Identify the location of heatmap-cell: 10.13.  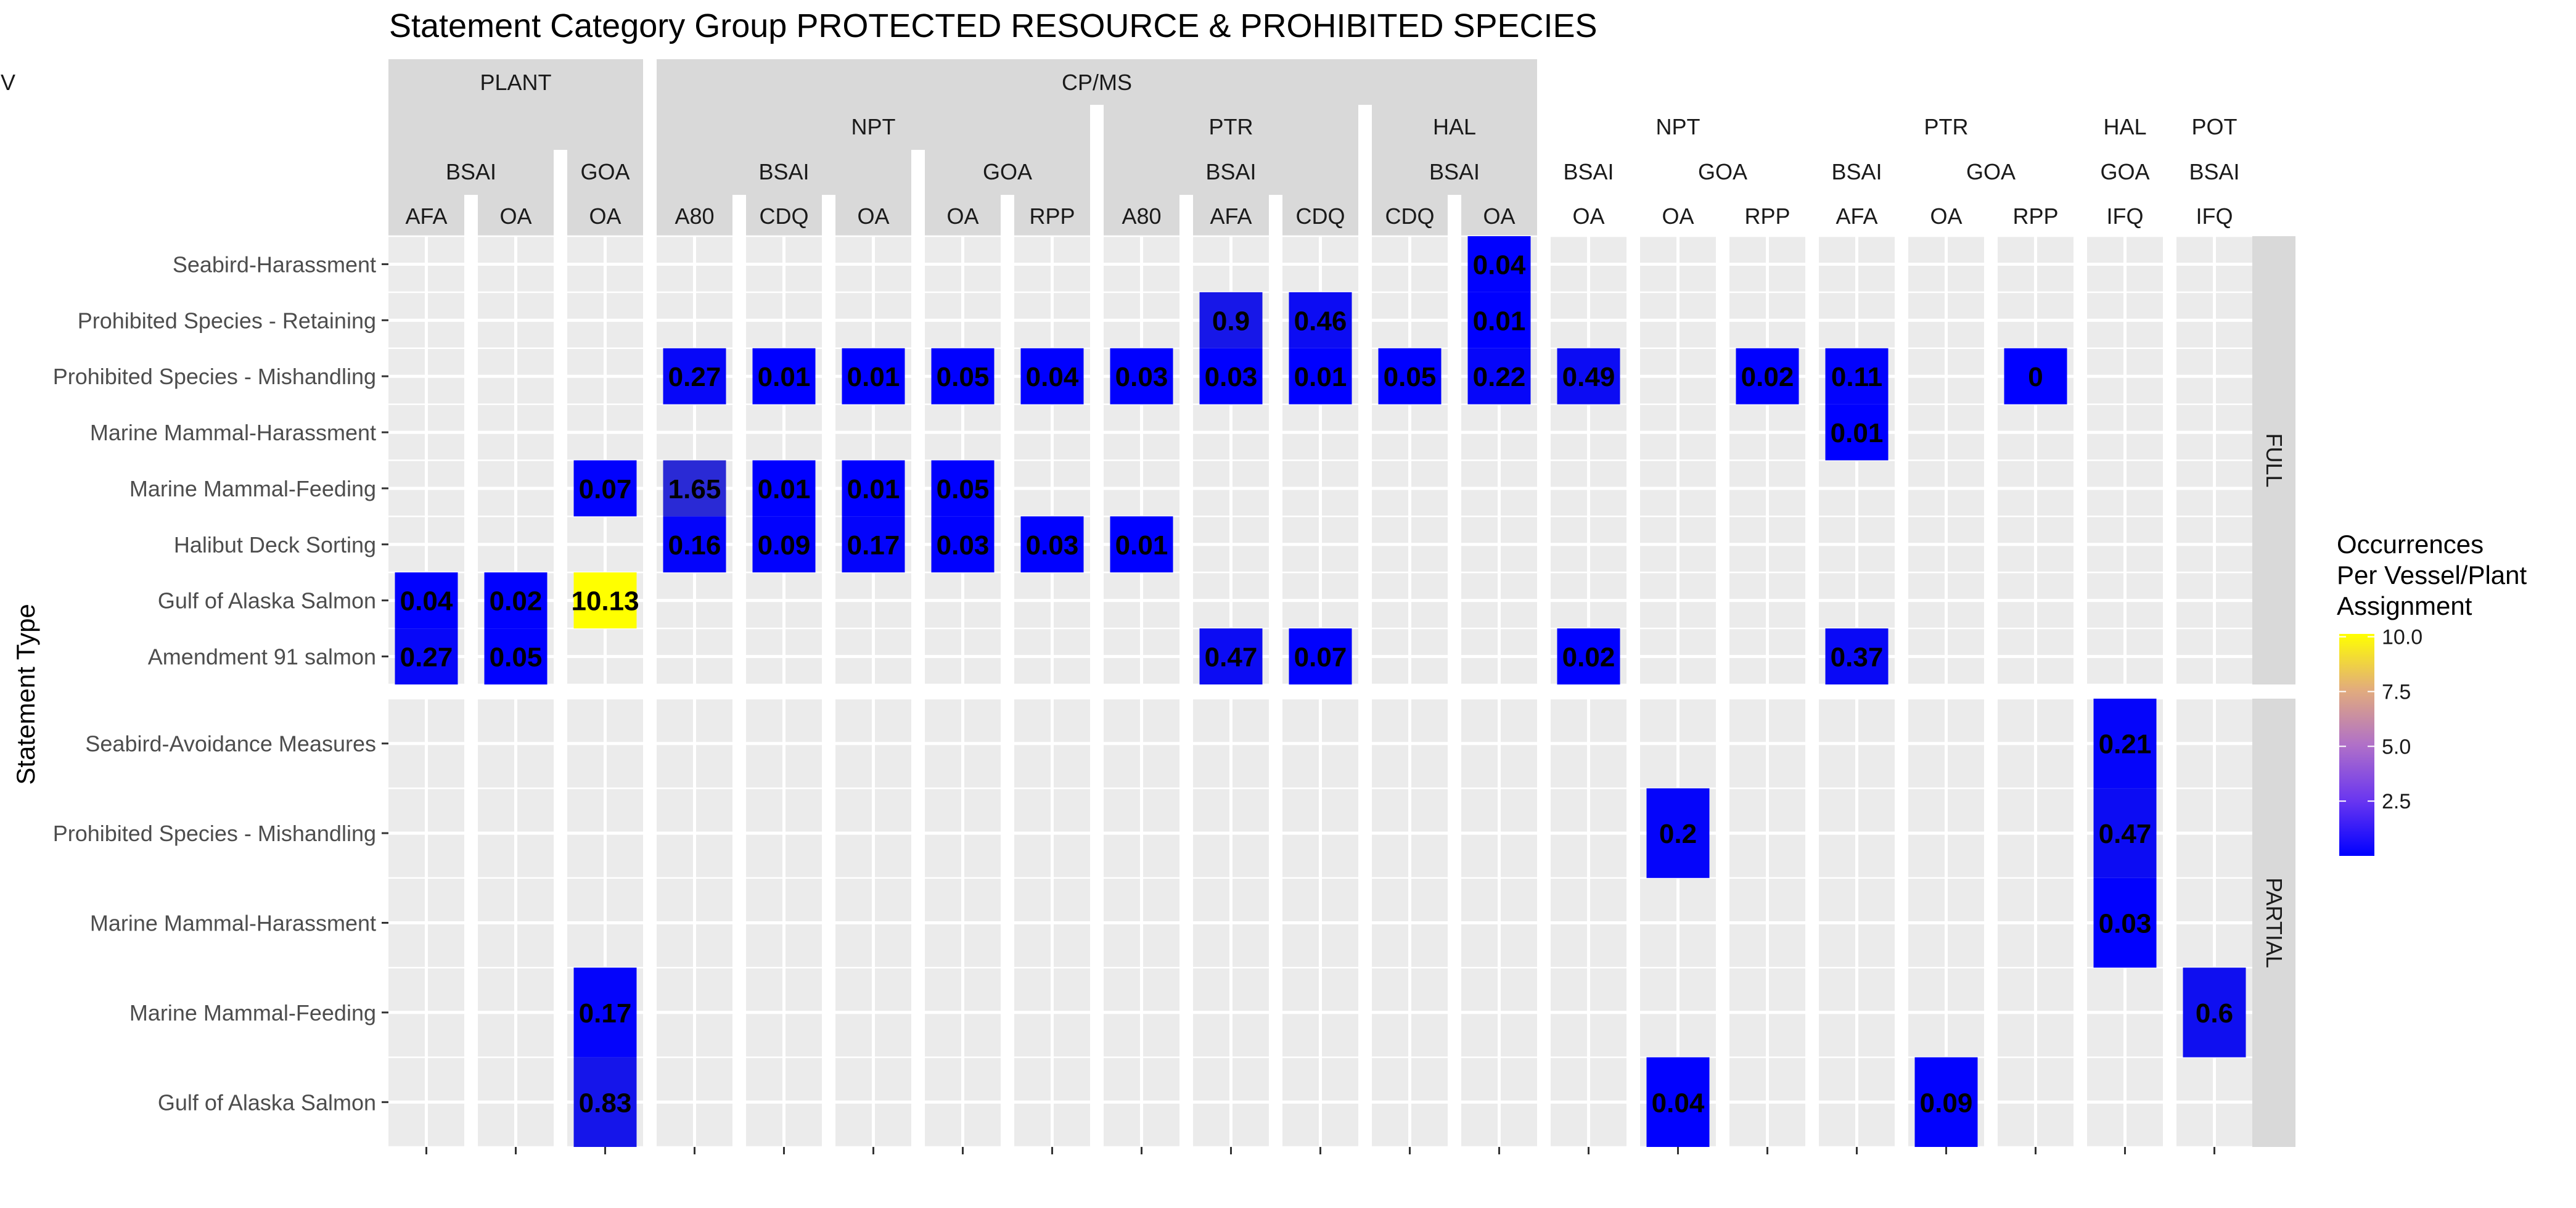
(605, 600).